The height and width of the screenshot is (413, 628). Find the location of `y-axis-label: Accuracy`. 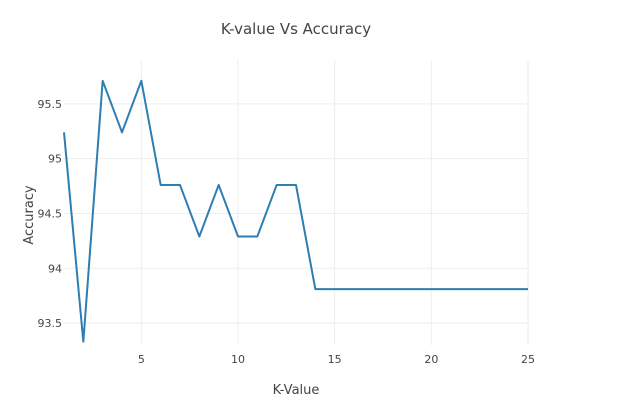

y-axis-label: Accuracy is located at coordinates (29, 215).